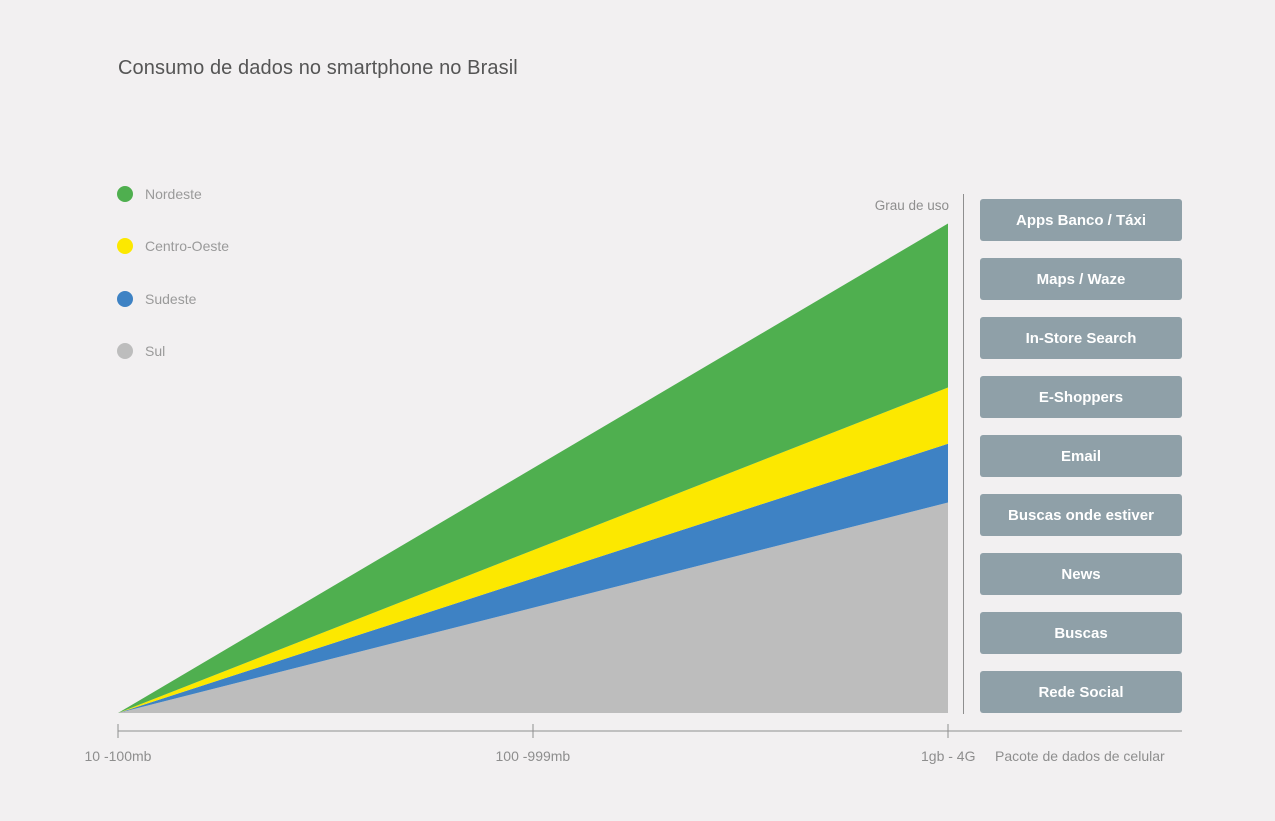  I want to click on axis-divider, so click(963, 454).